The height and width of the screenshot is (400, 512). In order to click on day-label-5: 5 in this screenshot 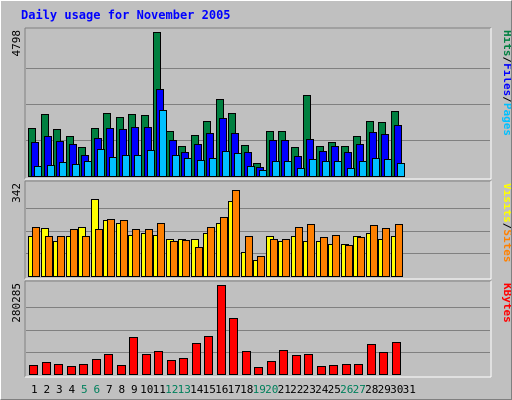, I will do `click(84, 389)`.